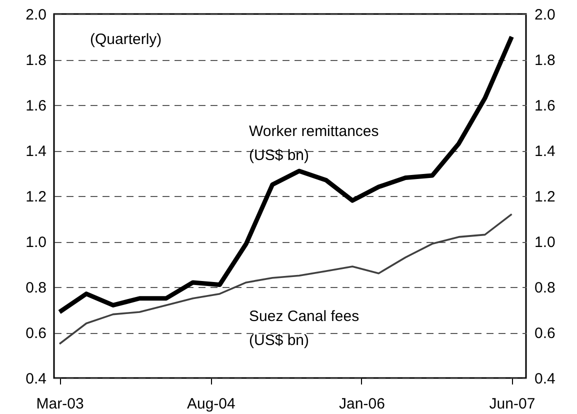 The height and width of the screenshot is (414, 577). What do you see at coordinates (36, 15) in the screenshot?
I see `y-tick-label: 2.0` at bounding box center [36, 15].